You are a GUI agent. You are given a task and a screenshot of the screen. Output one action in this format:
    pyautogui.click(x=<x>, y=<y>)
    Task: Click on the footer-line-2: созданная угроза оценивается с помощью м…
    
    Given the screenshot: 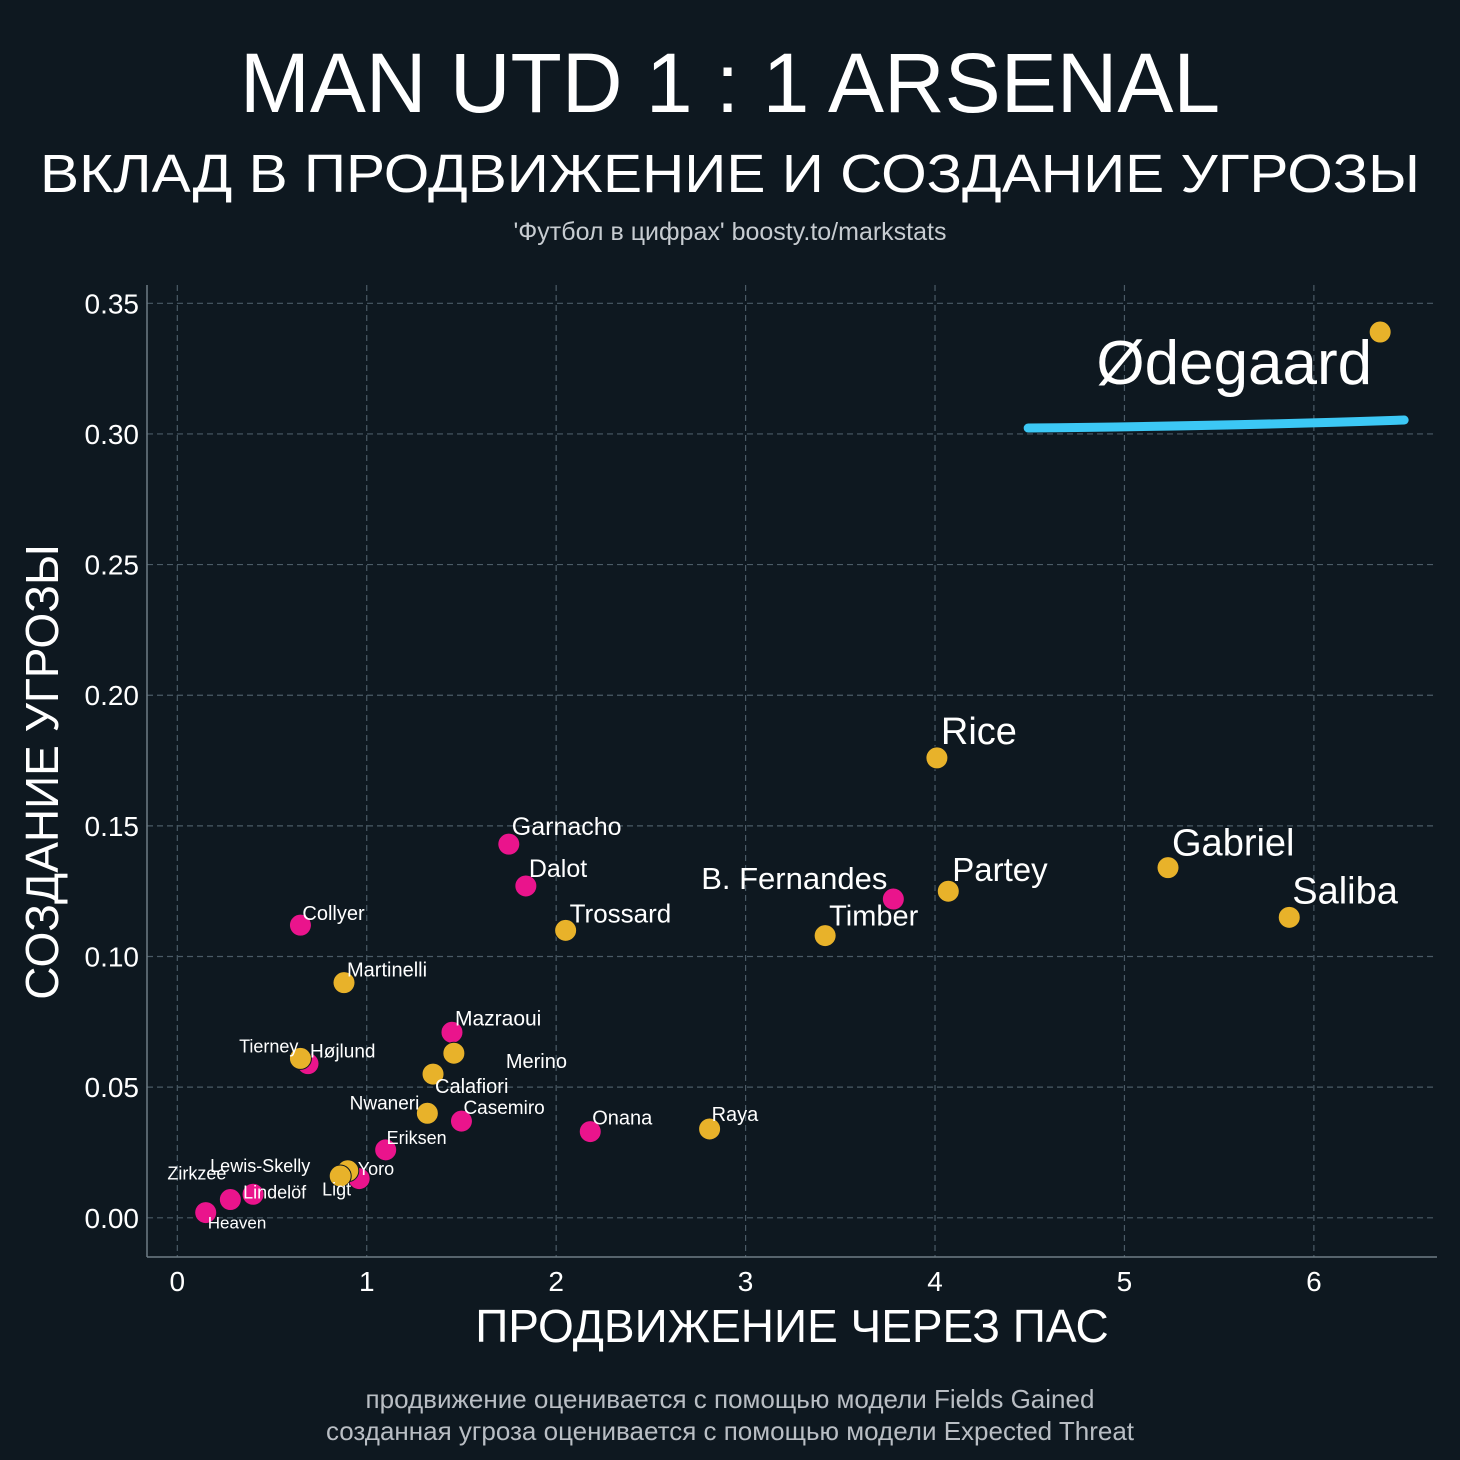 What is the action you would take?
    pyautogui.click(x=730, y=1431)
    